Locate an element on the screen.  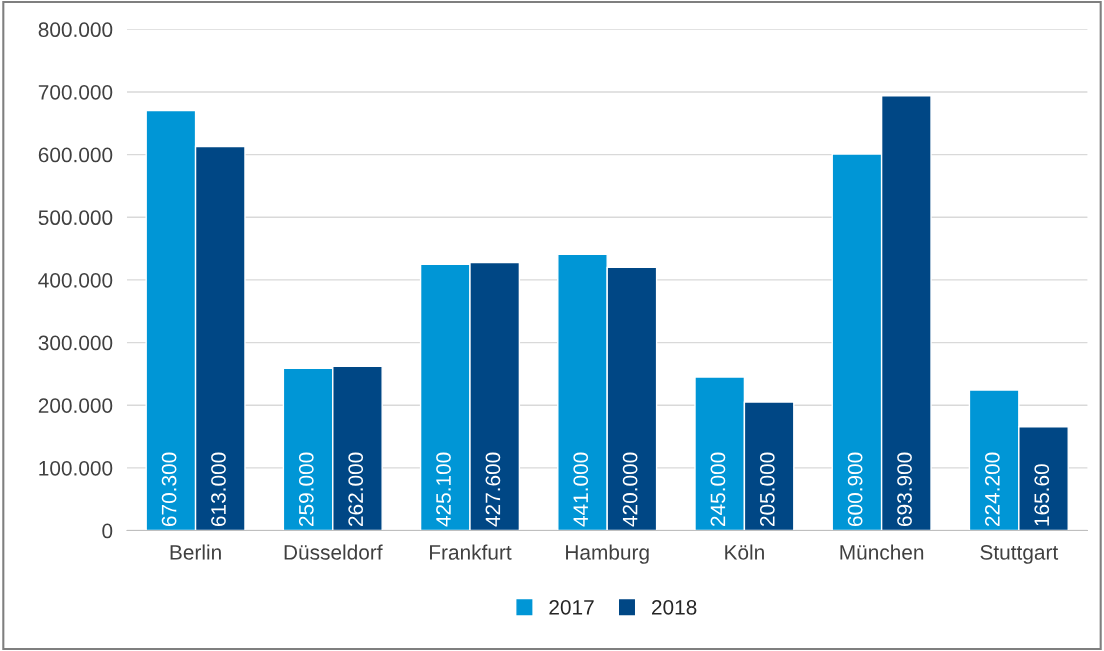
data-label: 259.000 is located at coordinates (306, 489).